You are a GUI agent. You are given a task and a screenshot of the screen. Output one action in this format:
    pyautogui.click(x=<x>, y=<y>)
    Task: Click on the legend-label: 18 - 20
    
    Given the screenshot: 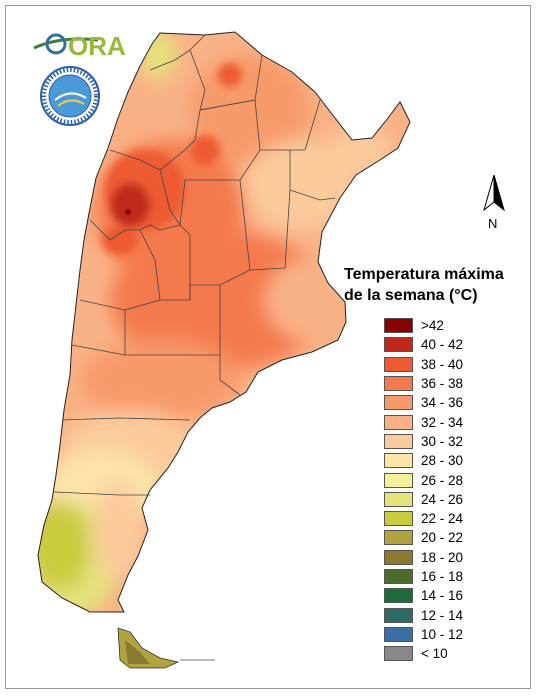 What is the action you would take?
    pyautogui.click(x=442, y=557)
    